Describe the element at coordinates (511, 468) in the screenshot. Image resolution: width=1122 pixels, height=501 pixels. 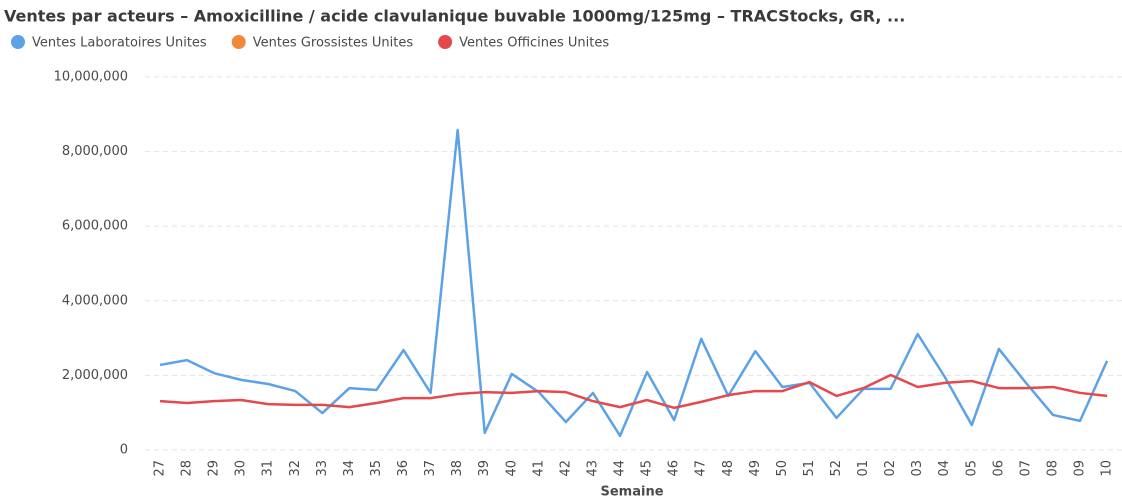
I see `x-tick-label: 40` at that location.